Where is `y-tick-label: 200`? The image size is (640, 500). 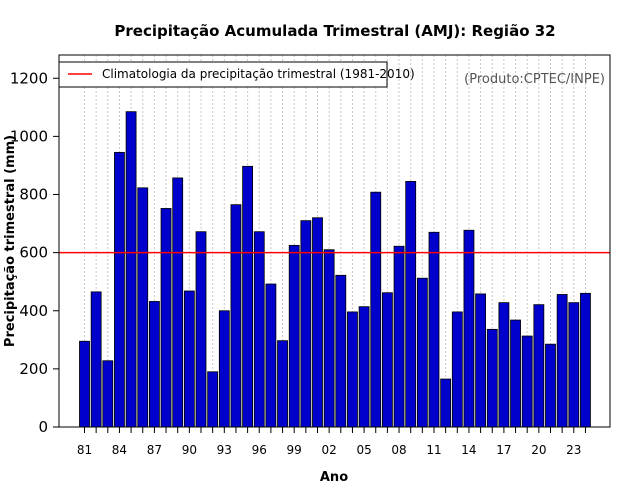 y-tick-label: 200 is located at coordinates (33, 369).